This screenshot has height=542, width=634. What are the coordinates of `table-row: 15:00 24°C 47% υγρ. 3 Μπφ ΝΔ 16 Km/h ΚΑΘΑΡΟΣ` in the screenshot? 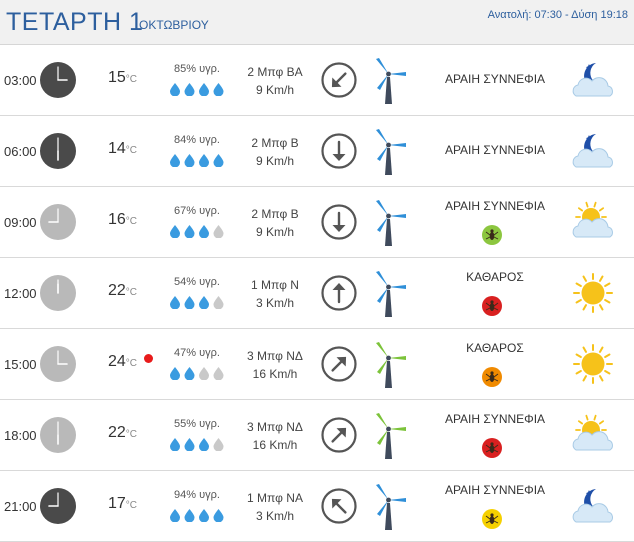 It's located at (317, 364).